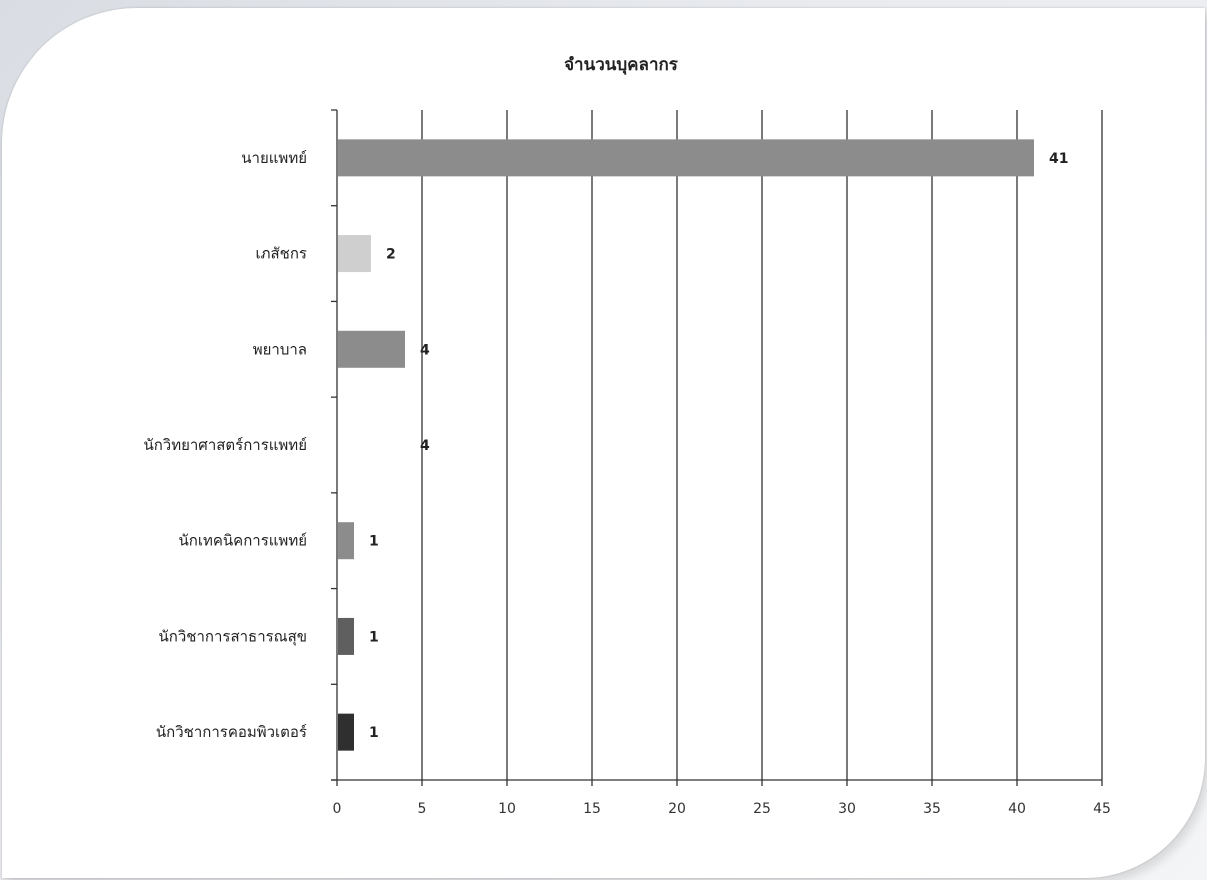 The height and width of the screenshot is (880, 1207). I want to click on category-label: นักวิทยาศาสตร์การแพทย์, so click(225, 445).